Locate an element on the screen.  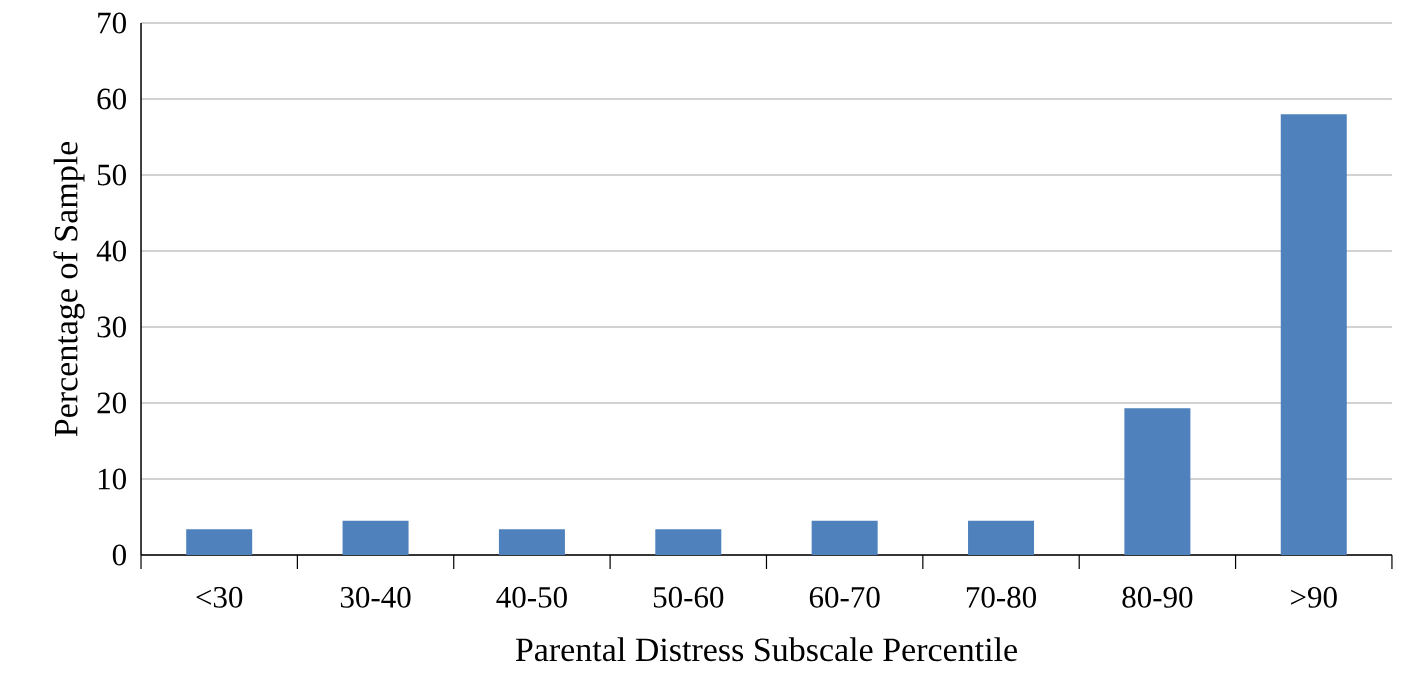
y-tick-label: 0 is located at coordinates (119, 555).